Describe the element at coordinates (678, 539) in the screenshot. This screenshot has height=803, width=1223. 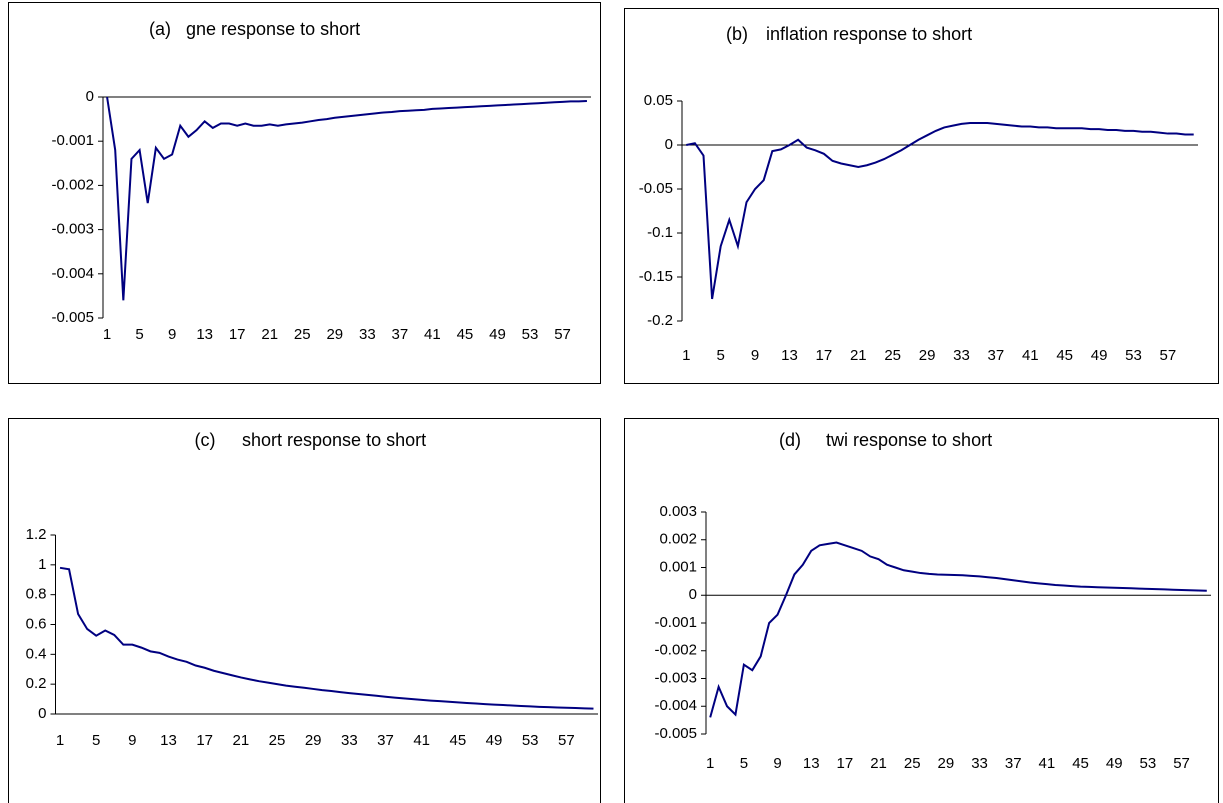
I see `y-tick-label: 0.002` at that location.